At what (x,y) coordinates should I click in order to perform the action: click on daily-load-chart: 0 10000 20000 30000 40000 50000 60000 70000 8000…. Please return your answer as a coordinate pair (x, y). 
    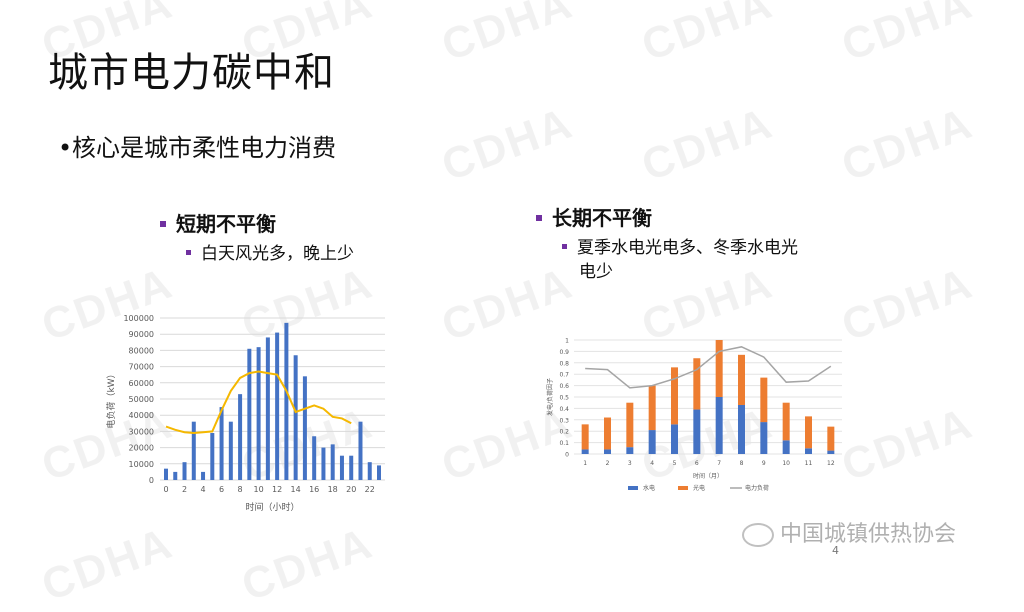
    Looking at the image, I should click on (245, 413).